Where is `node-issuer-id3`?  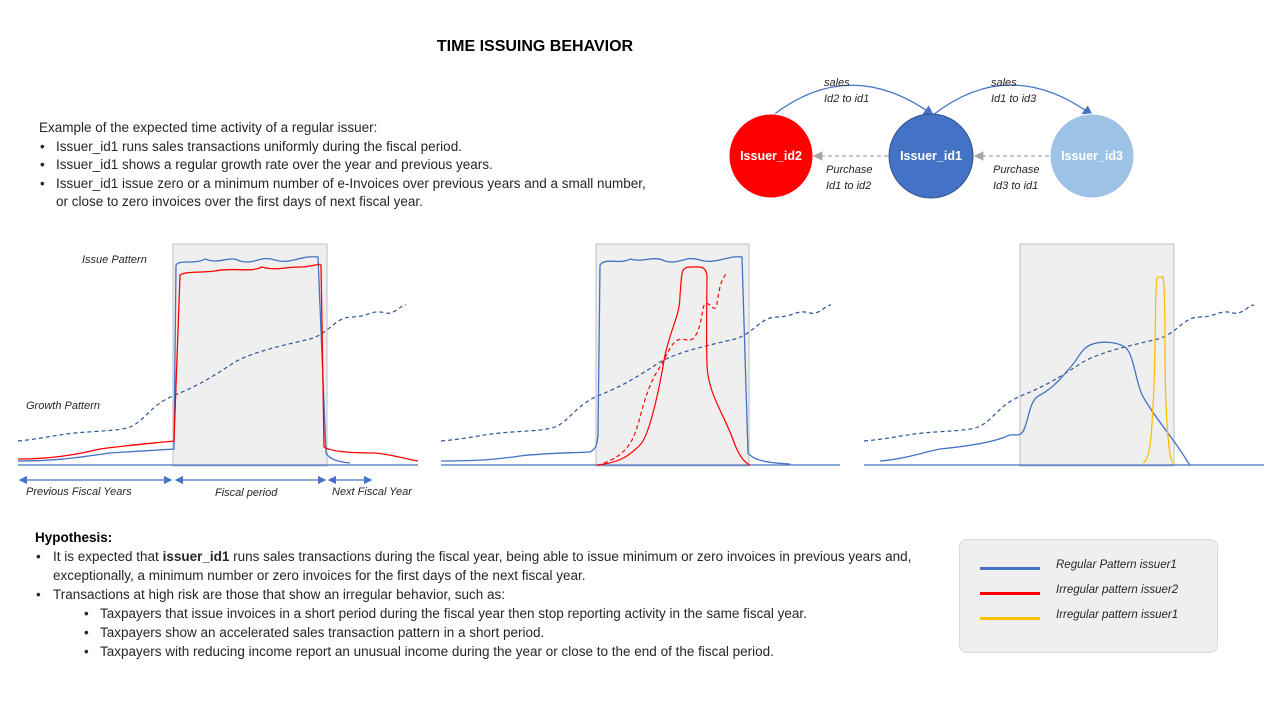 node-issuer-id3 is located at coordinates (1092, 156).